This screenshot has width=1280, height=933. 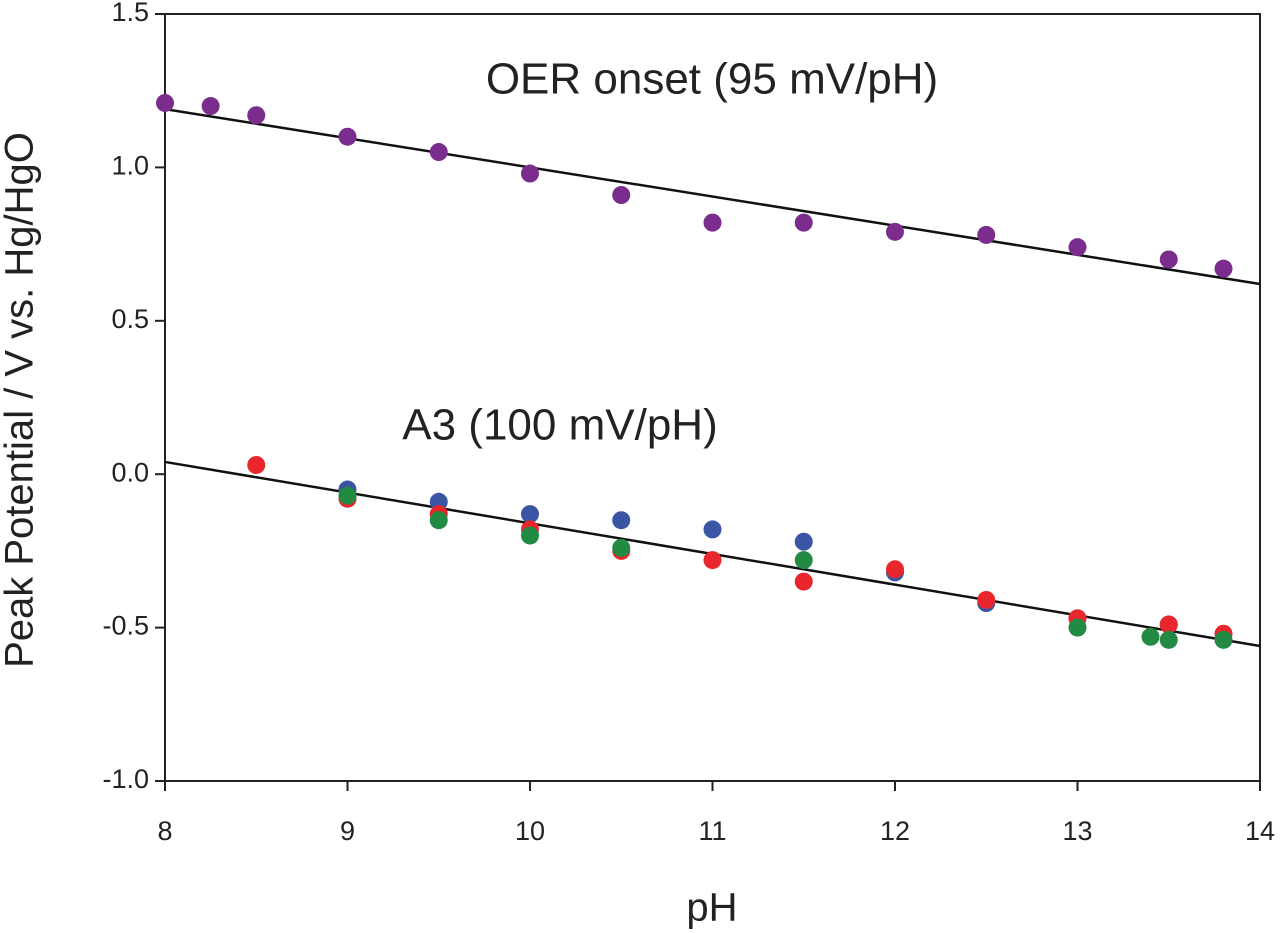 I want to click on y-tick-label: 0.5, so click(x=130, y=319).